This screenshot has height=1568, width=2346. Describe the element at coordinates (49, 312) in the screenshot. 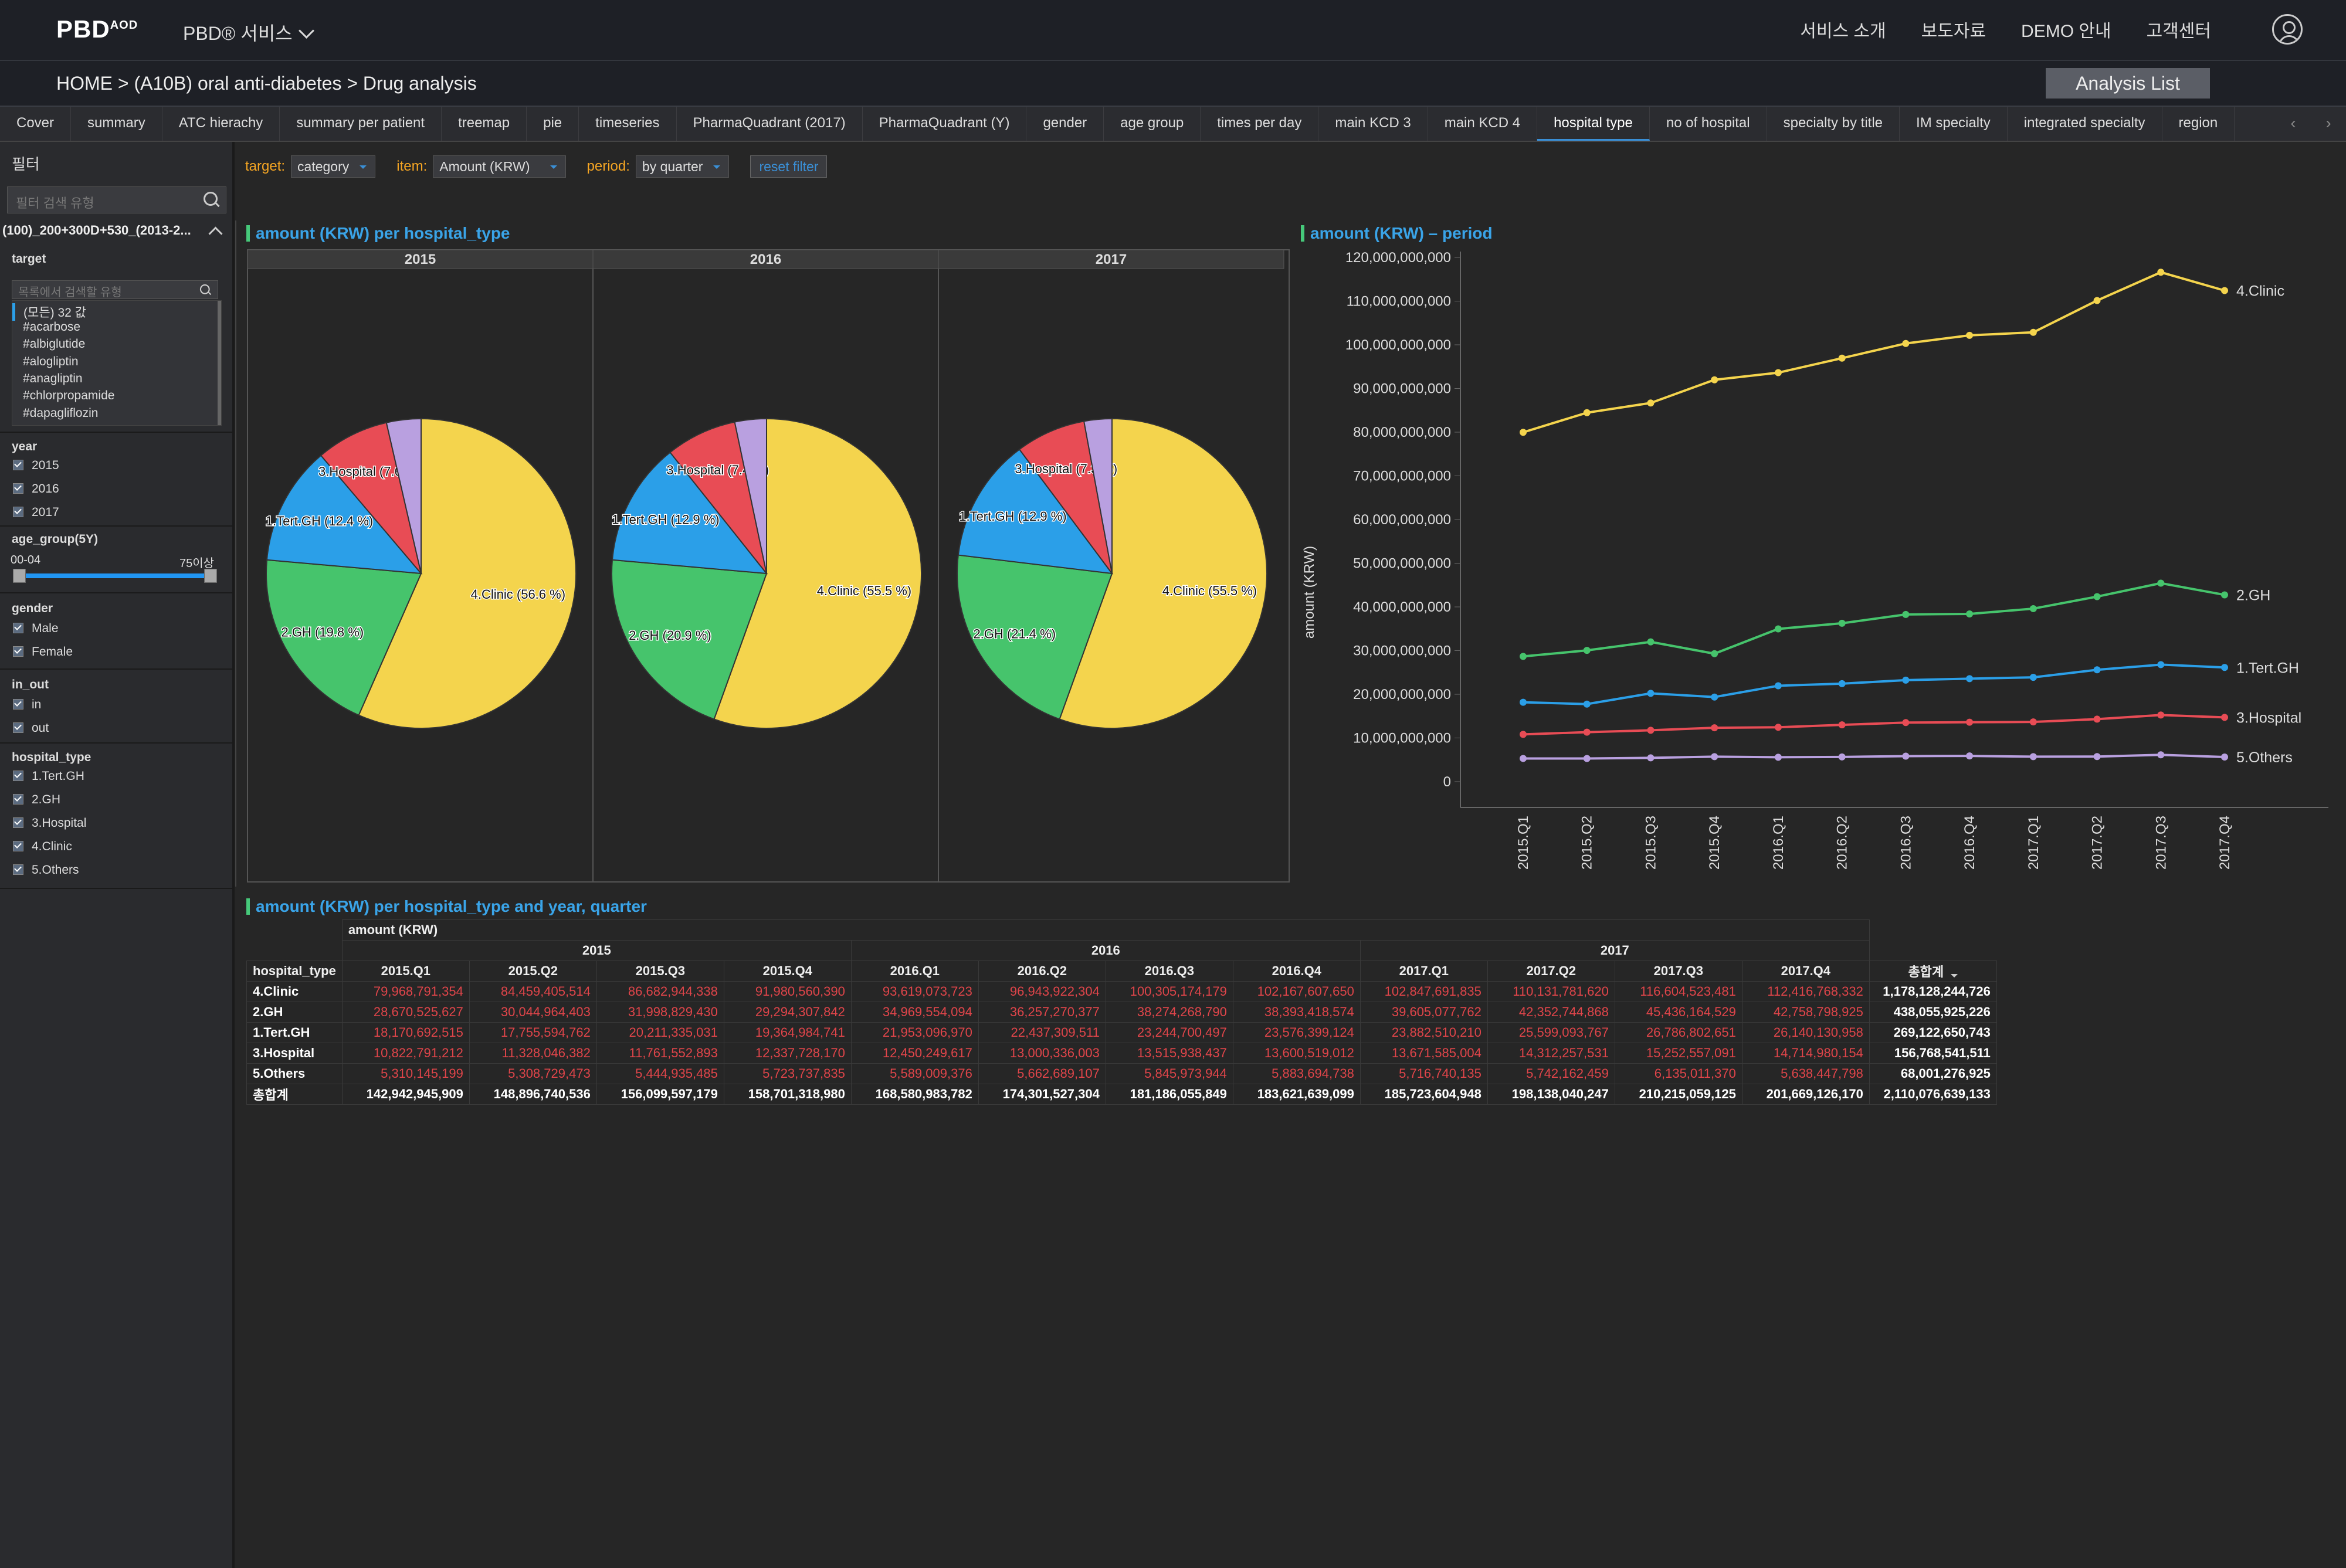

I see `target-item: (모든) 32 값` at that location.